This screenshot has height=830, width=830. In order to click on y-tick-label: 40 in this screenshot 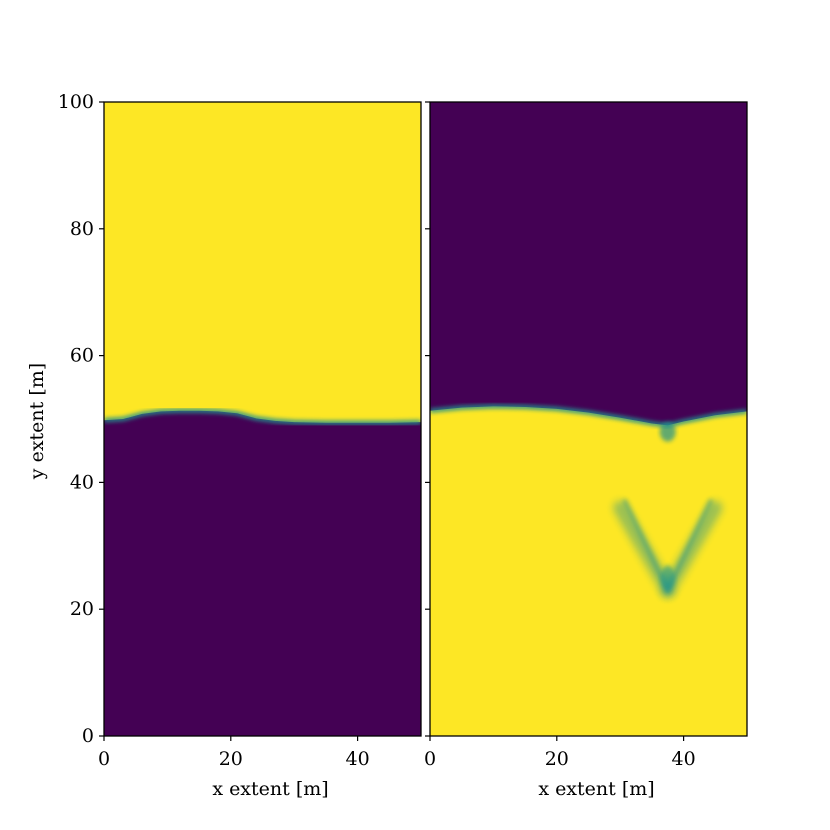, I will do `click(82, 482)`.